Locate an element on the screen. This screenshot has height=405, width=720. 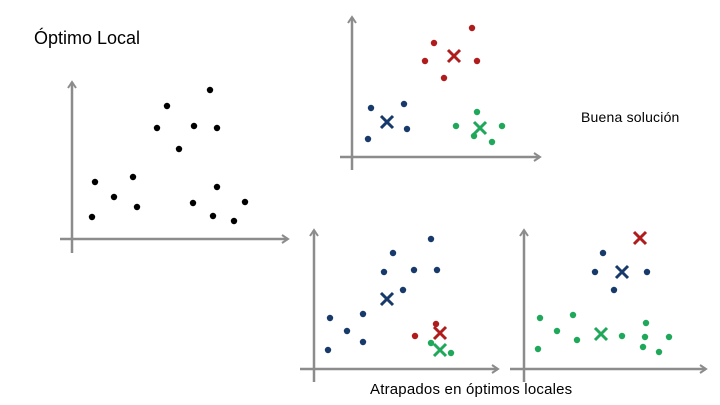
trapped-label: Atrapados en óptimos locales is located at coordinates (471, 389).